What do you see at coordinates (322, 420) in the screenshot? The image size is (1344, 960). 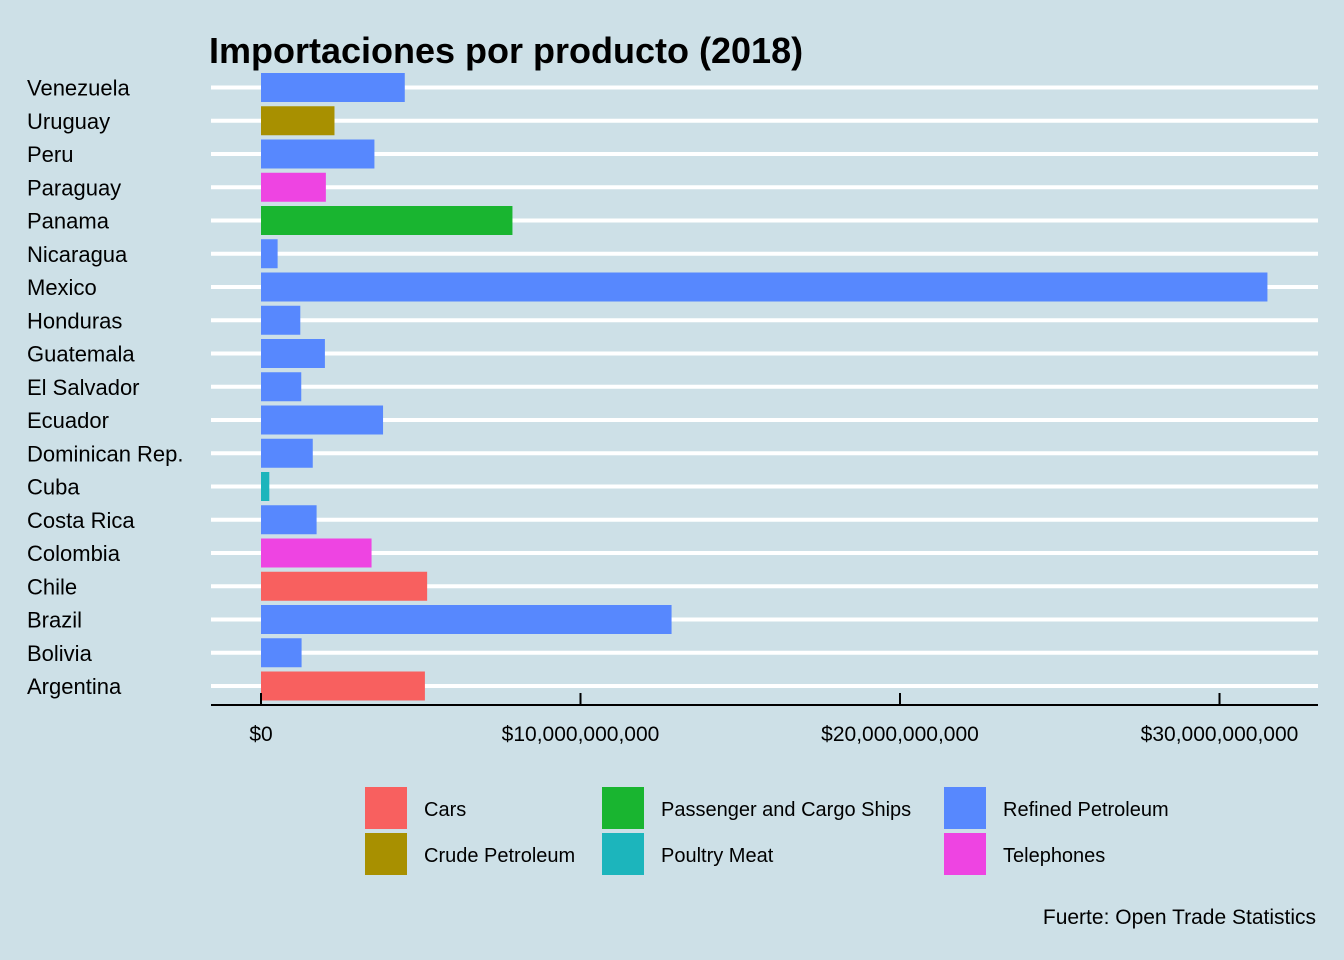 I see `bar-ecuador` at bounding box center [322, 420].